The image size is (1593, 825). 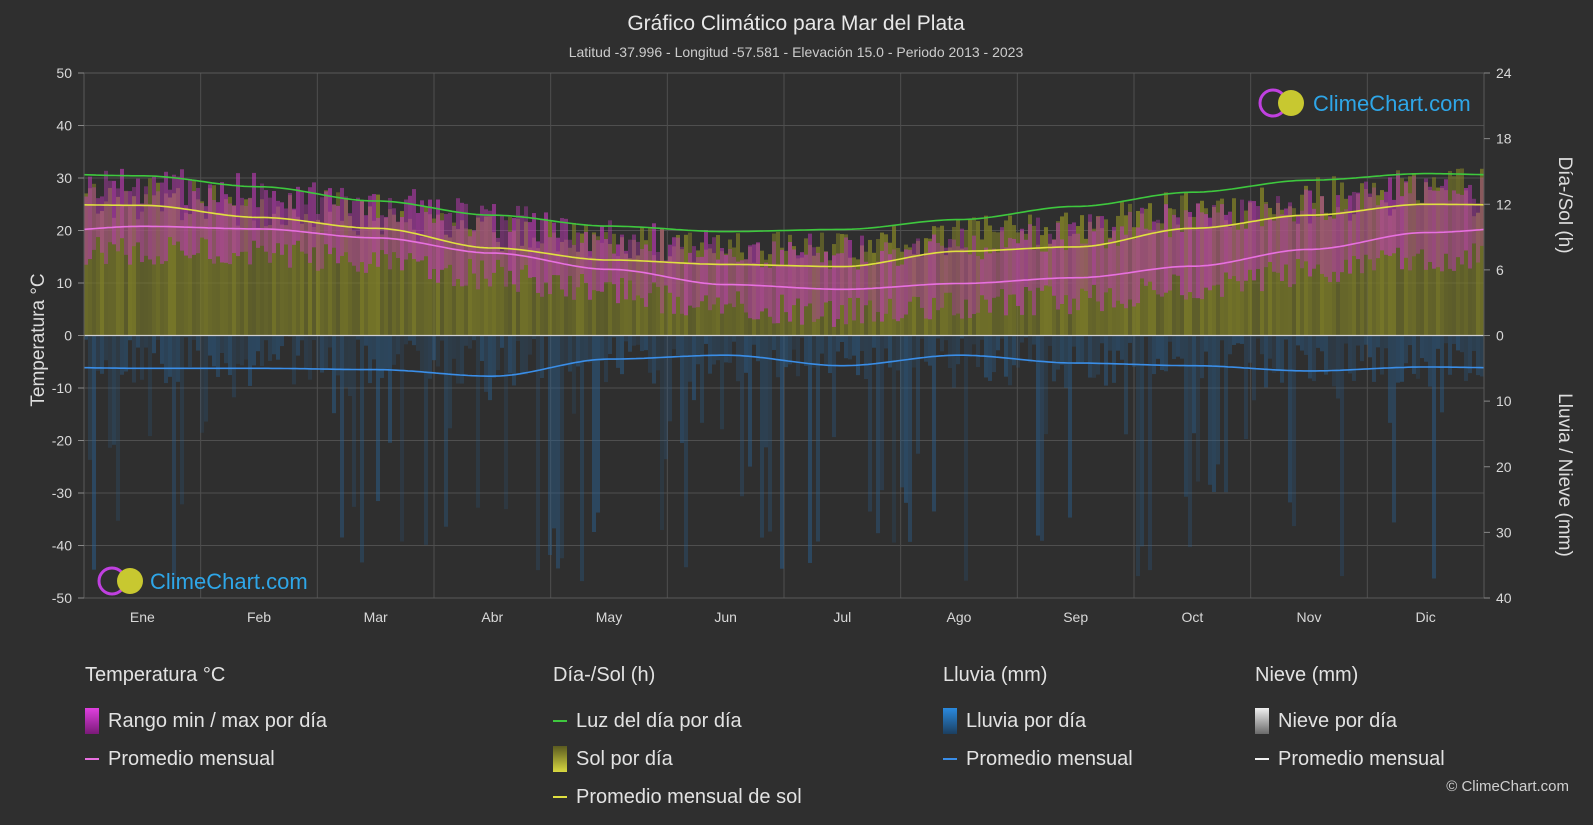 I want to click on copyright: © ClimeChart.com, so click(x=1507, y=786).